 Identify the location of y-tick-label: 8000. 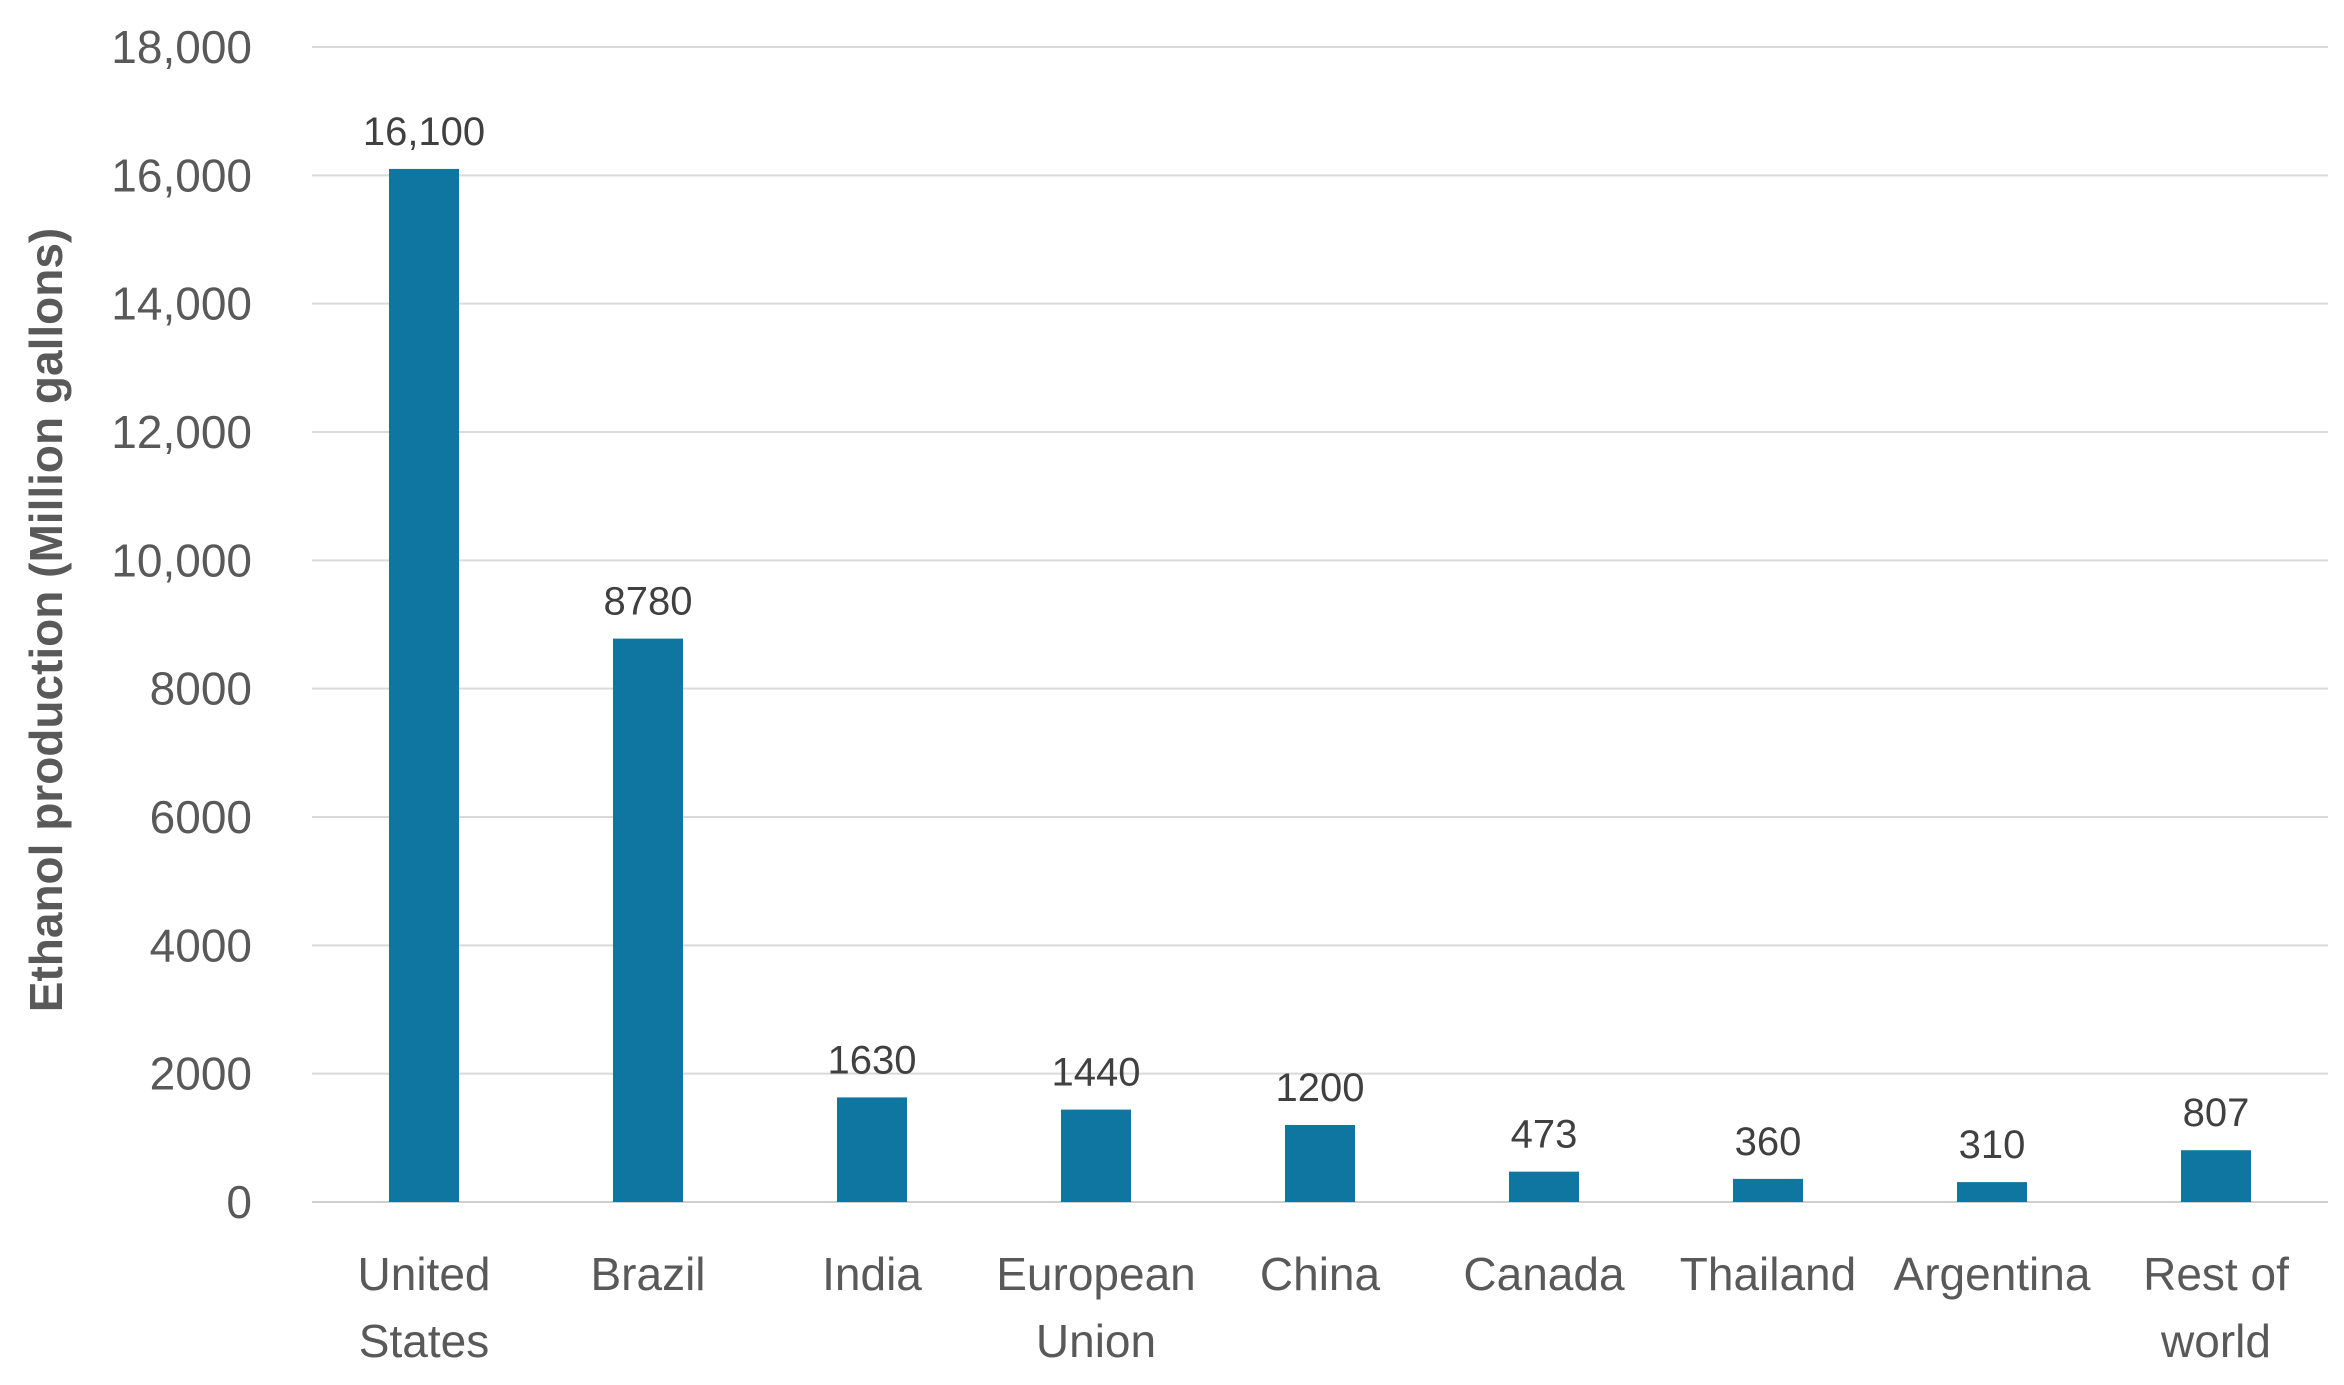
(201, 689).